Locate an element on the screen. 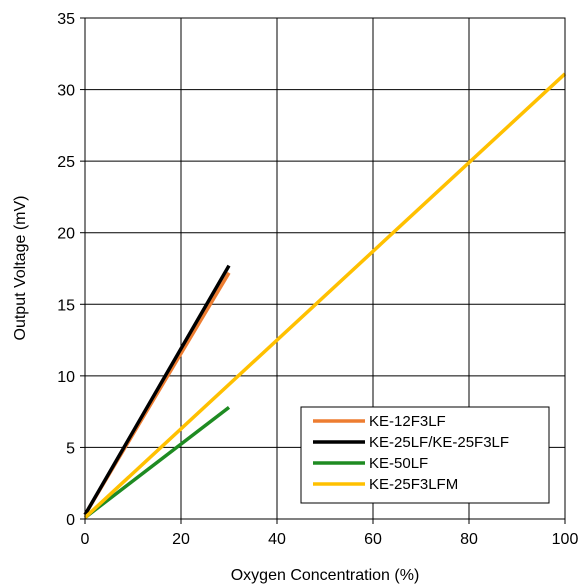 This screenshot has width=582, height=585. y-axis-ticks: 0 5 10 15 20 25 30 35 is located at coordinates (71, 270).